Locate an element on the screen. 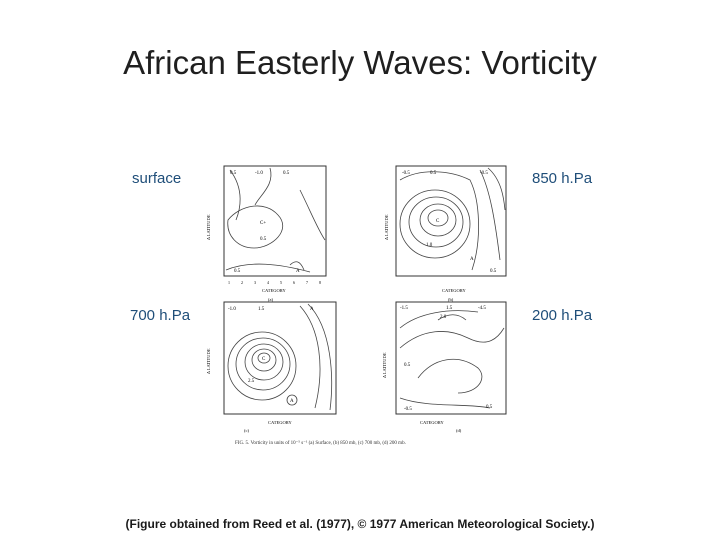 This screenshot has width=720, height=540. svg-text: (d) is located at coordinates (459, 430).